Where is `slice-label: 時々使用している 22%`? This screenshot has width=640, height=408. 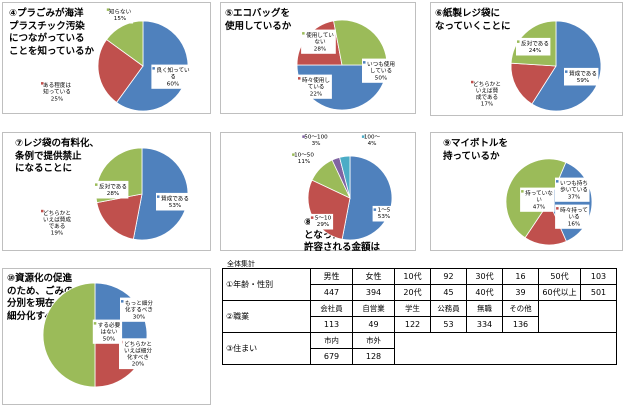 slice-label: 時々使用している 22% is located at coordinates (314, 86).